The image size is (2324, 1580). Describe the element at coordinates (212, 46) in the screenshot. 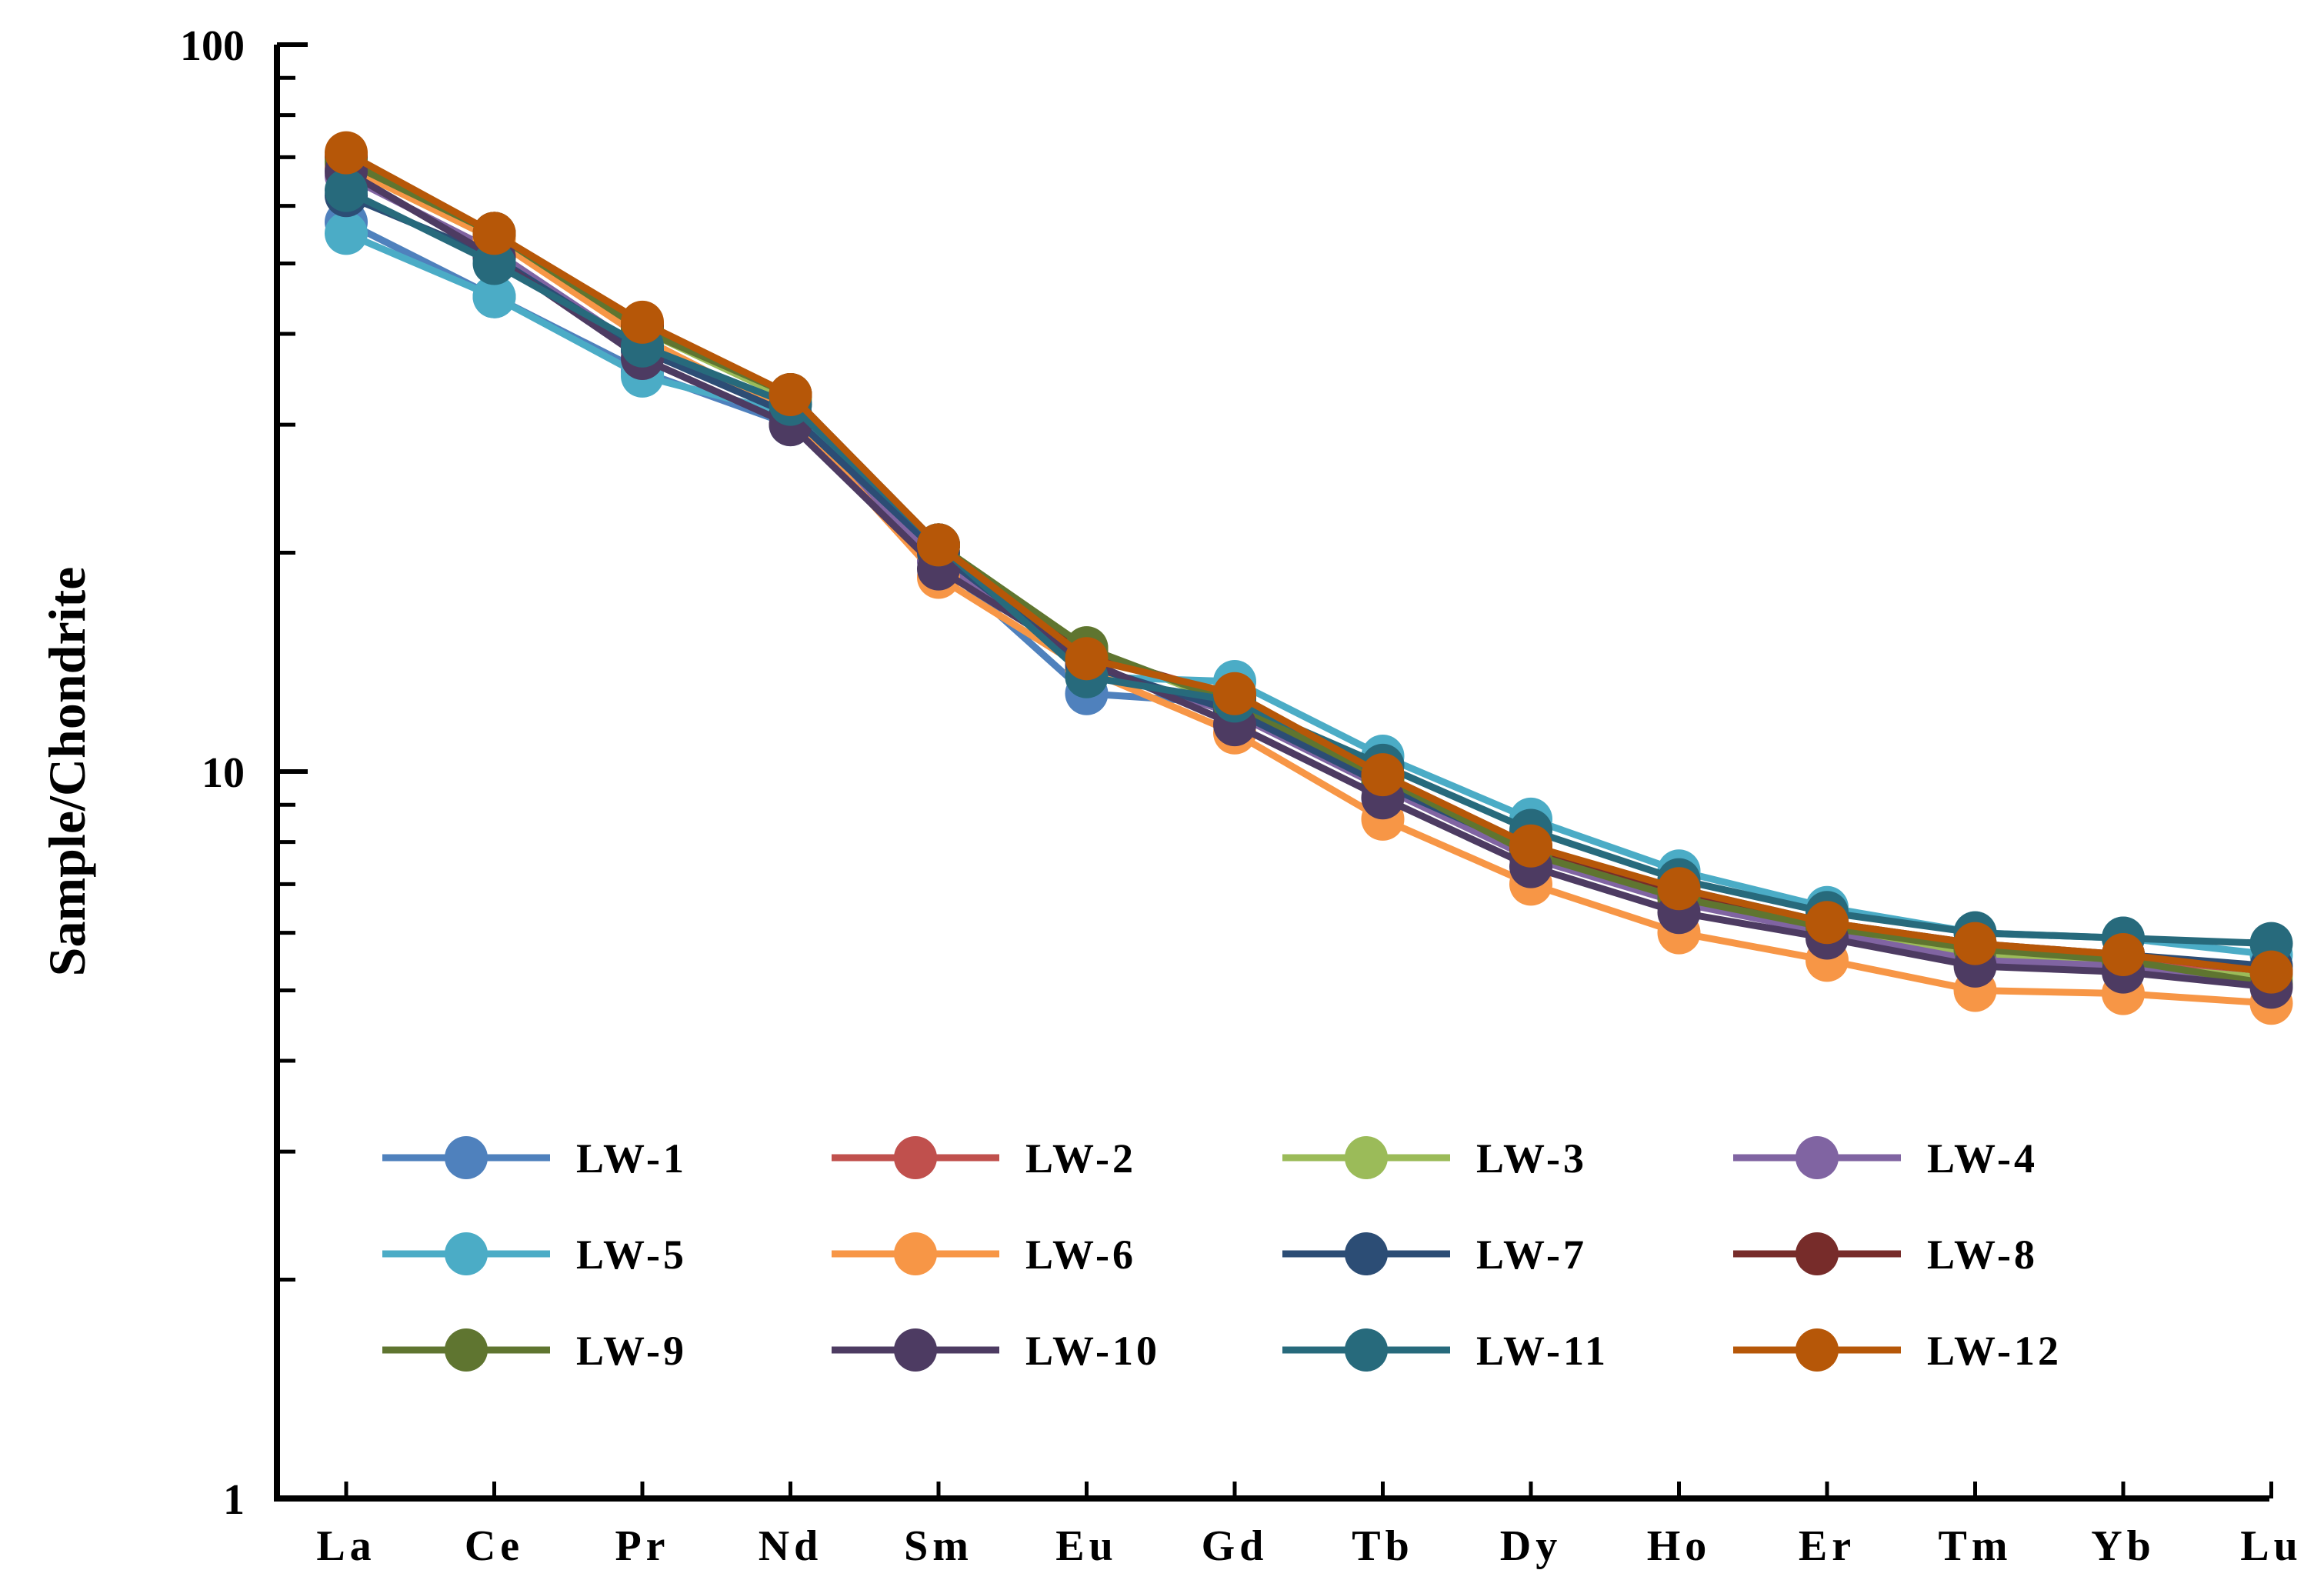

I see `y-tick-label: 100` at that location.